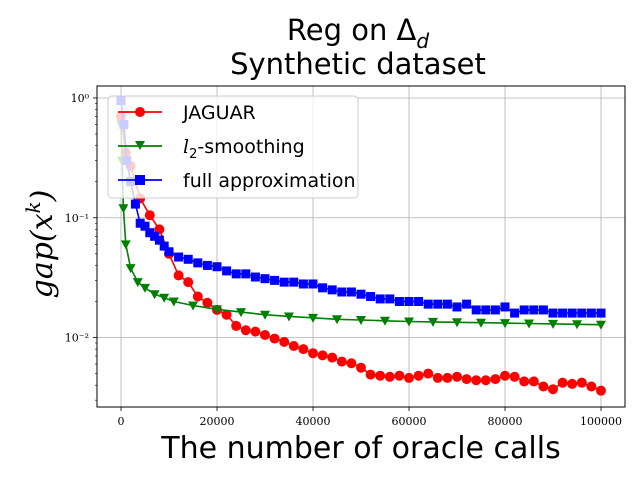  What do you see at coordinates (358, 33) in the screenshot?
I see `chart-title-line1: Reg on Δd` at bounding box center [358, 33].